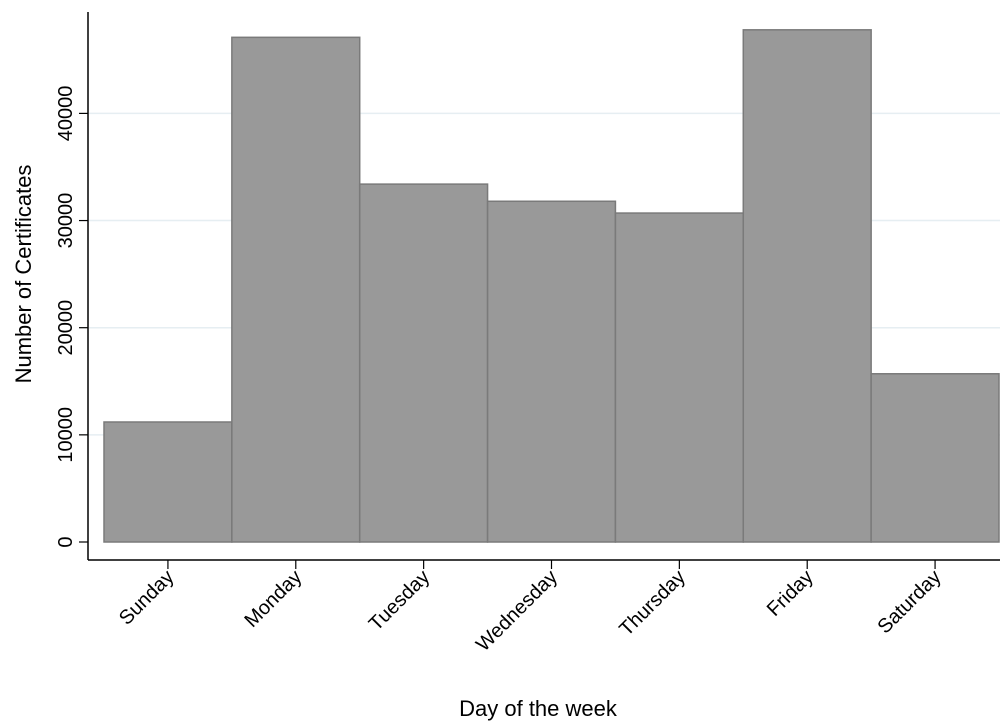 The image size is (1006, 721). Describe the element at coordinates (551, 371) in the screenshot. I see `bar-wednesday` at that location.